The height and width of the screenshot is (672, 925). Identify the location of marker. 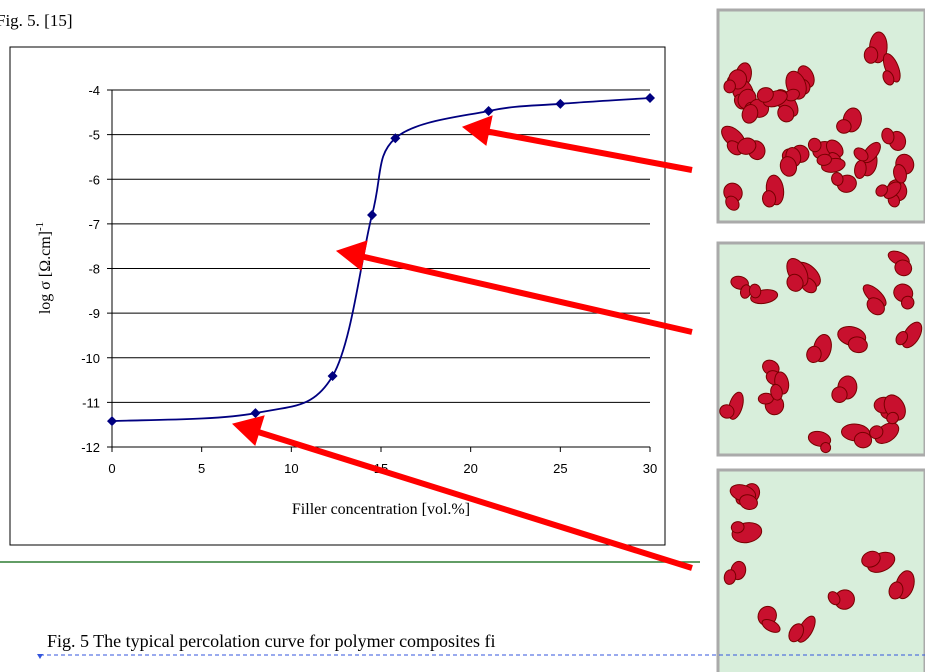
(40, 656).